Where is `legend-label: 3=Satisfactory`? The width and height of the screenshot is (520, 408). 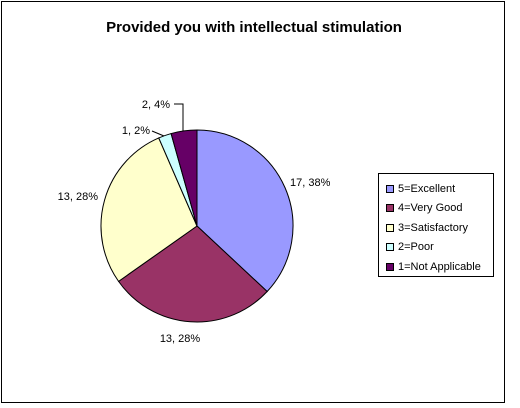
legend-label: 3=Satisfactory is located at coordinates (433, 227).